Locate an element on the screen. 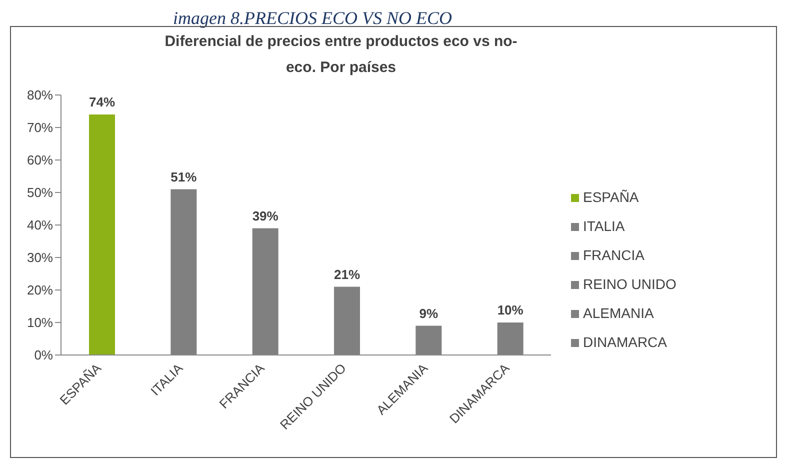 Image resolution: width=787 pixels, height=467 pixels. data-label: 74% is located at coordinates (102, 102).